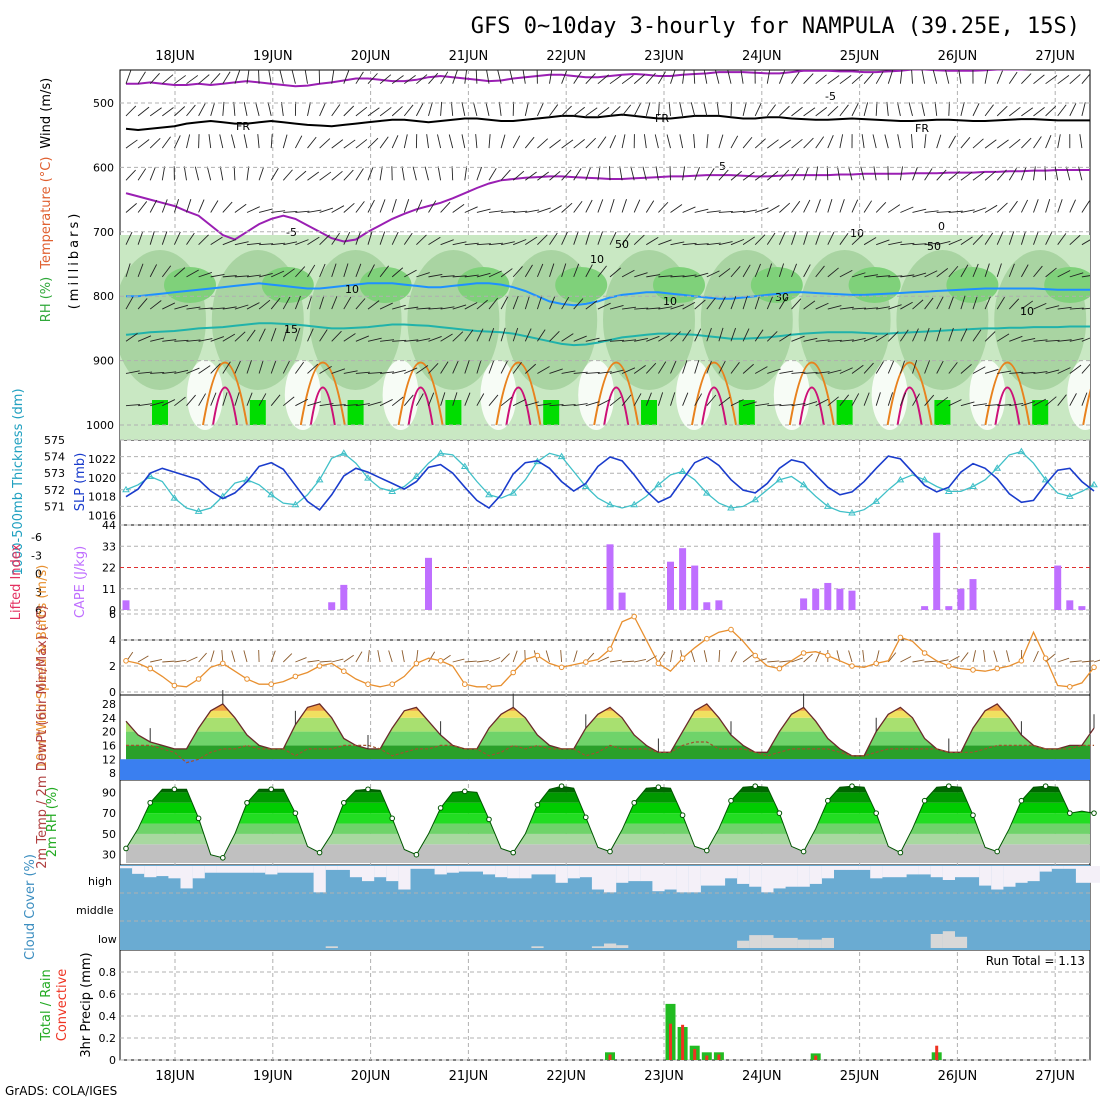 The image size is (1100, 1100). I want to click on cape-ylabel: CAPE (J/kg), so click(80, 582).